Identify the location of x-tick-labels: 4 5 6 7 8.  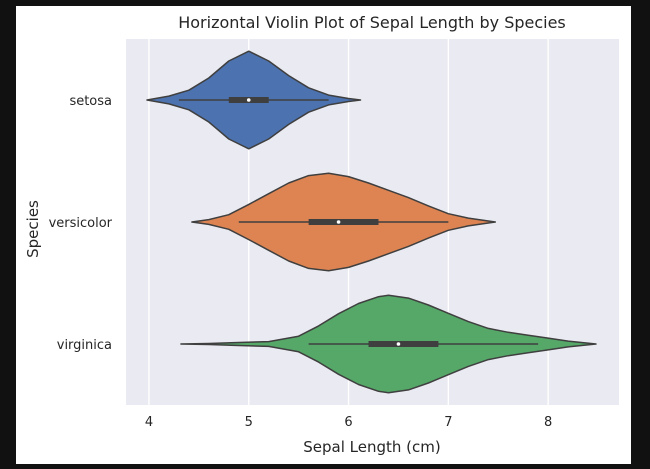
(348, 422).